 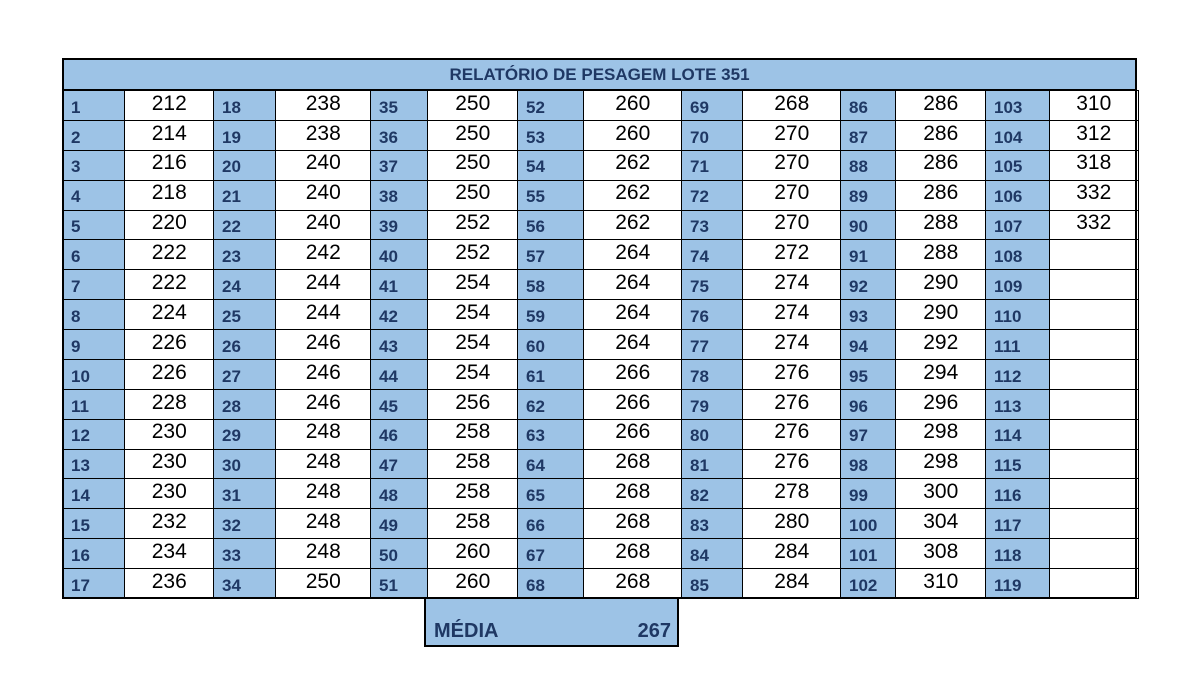 What do you see at coordinates (399, 434) in the screenshot?
I see `lot-id: 46` at bounding box center [399, 434].